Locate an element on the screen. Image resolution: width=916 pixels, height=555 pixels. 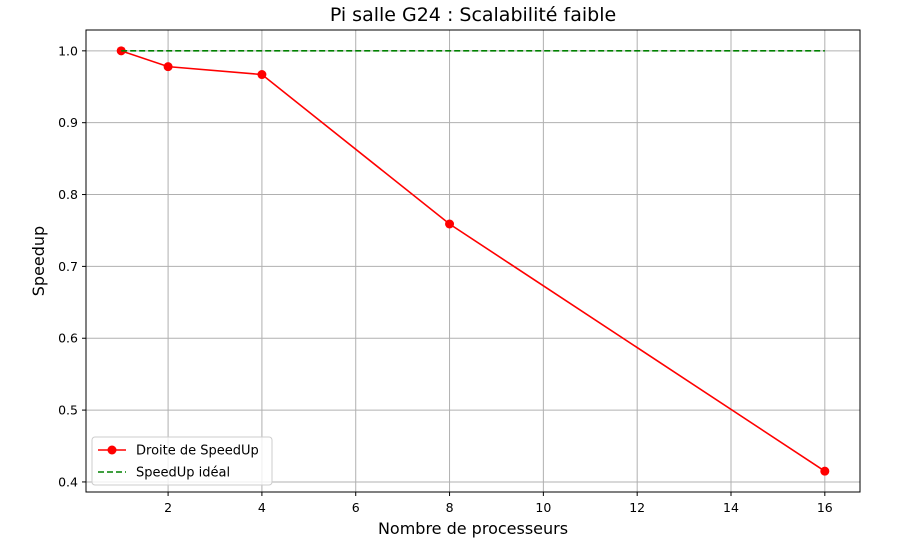
y-tick-label: 0.5 is located at coordinates (68, 410).